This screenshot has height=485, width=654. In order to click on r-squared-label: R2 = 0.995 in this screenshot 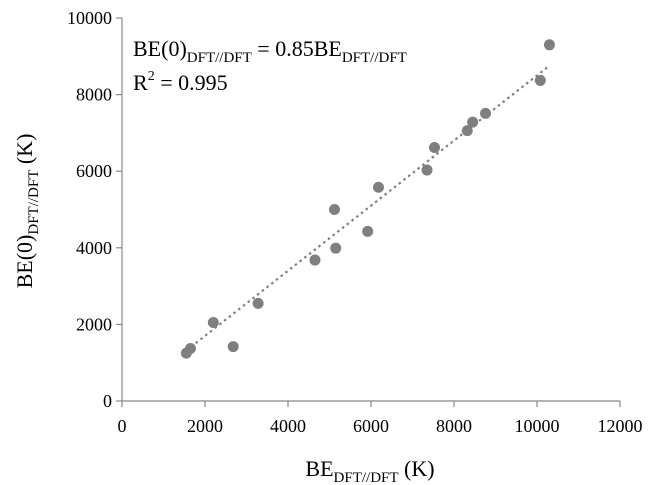, I will do `click(180, 82)`.